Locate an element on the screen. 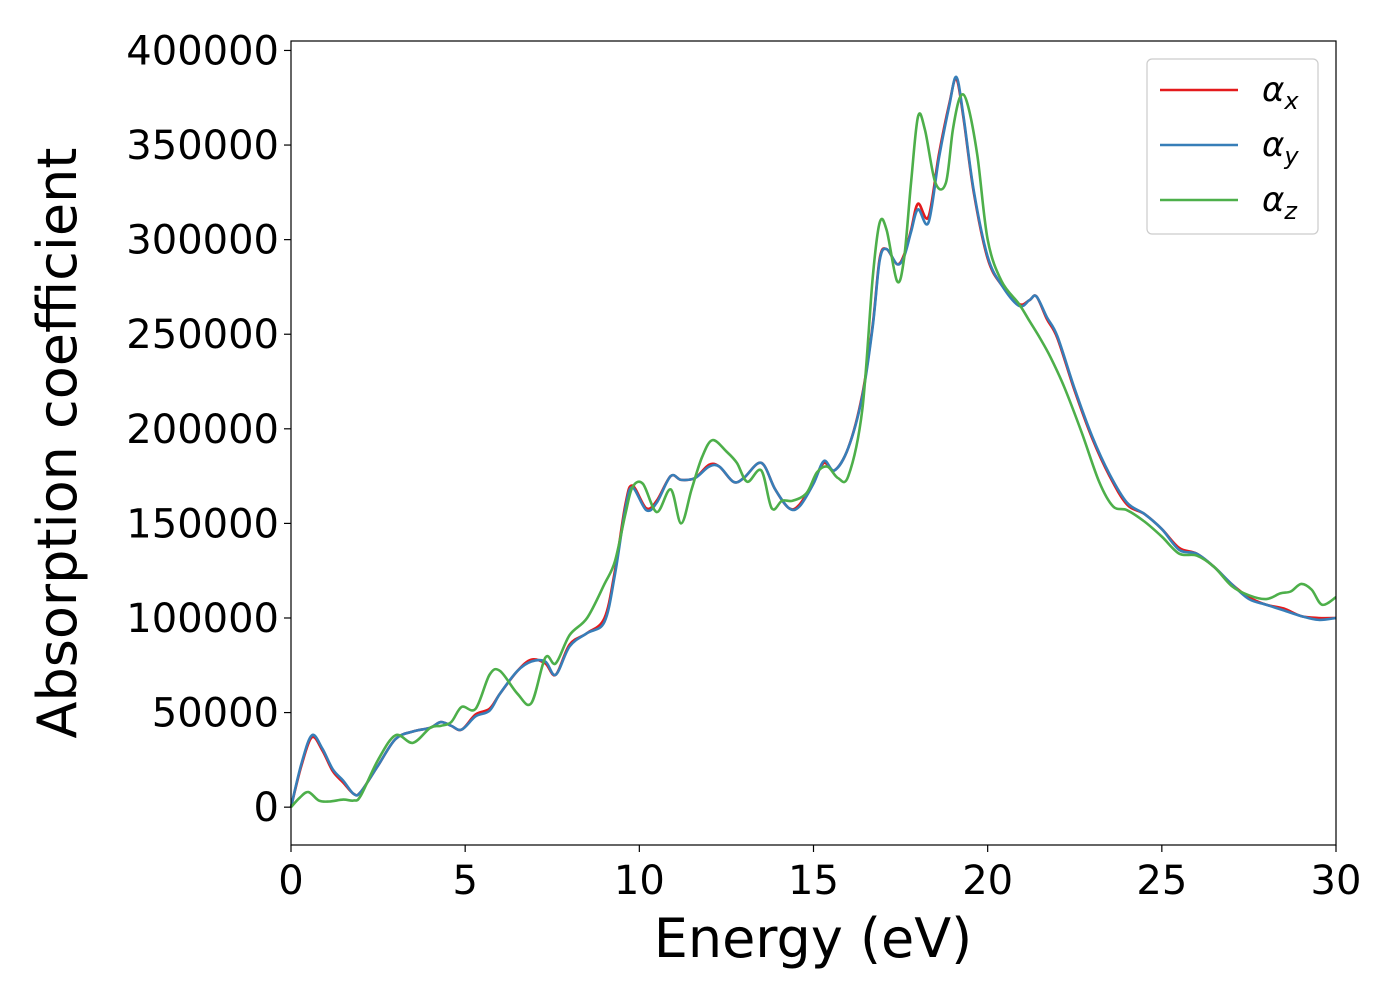 The width and height of the screenshot is (1400, 1005). legend-label-alpha-y: αy is located at coordinates (1280, 147).